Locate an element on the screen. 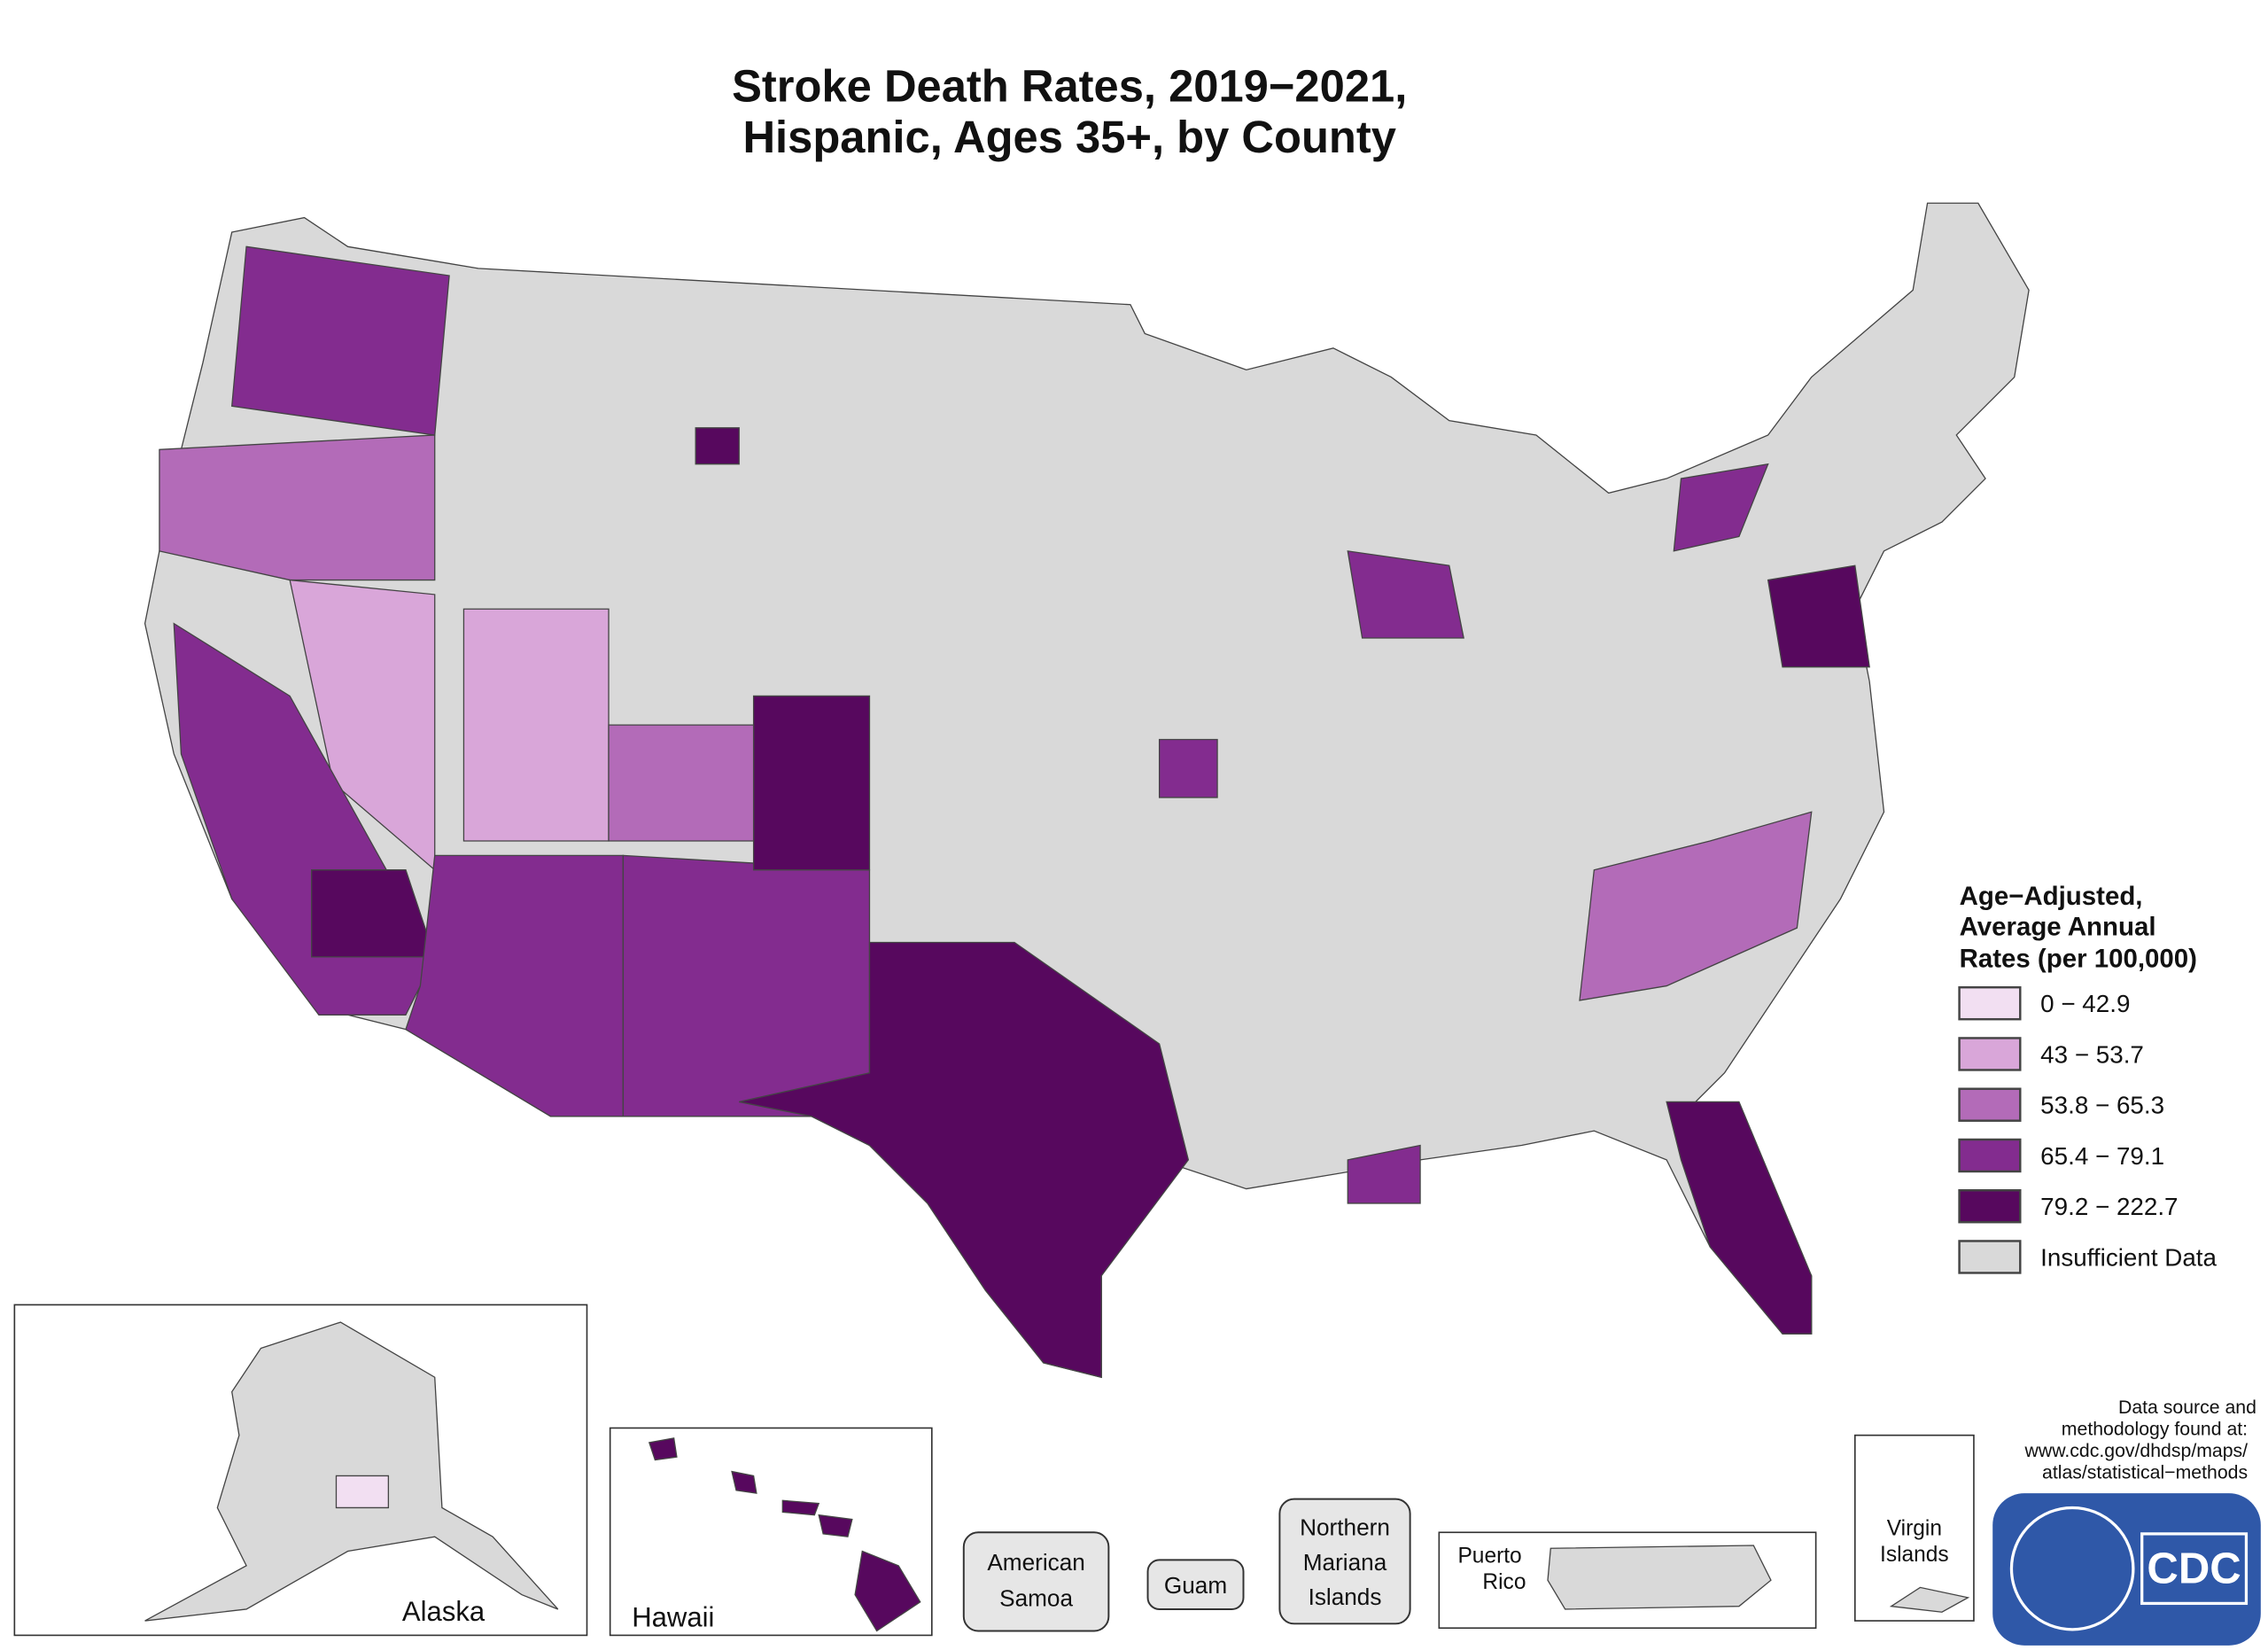 Image resolution: width=2268 pixels, height=1650 pixels. legend-title: Age−Adjusted, is located at coordinates (2051, 896).